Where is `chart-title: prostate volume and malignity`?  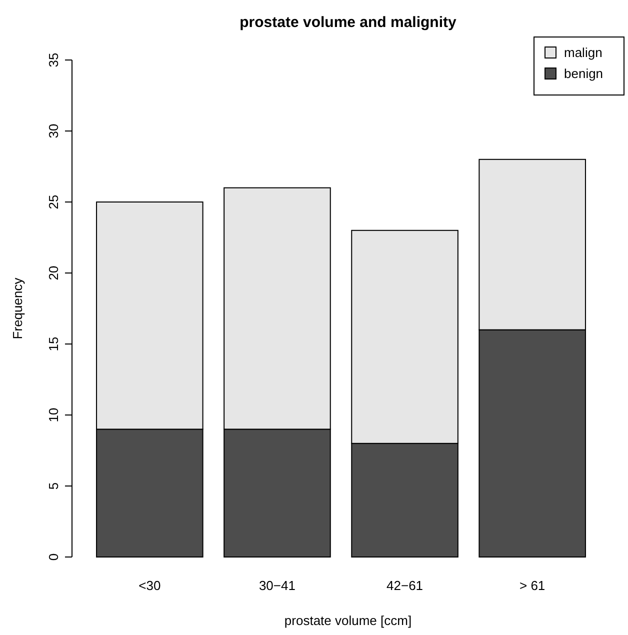 chart-title: prostate volume and malignity is located at coordinates (349, 22).